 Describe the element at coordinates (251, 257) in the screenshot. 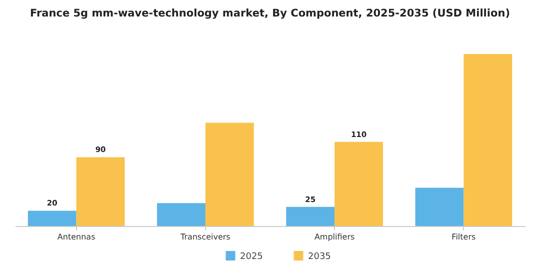

I see `legend-label: 2025` at that location.